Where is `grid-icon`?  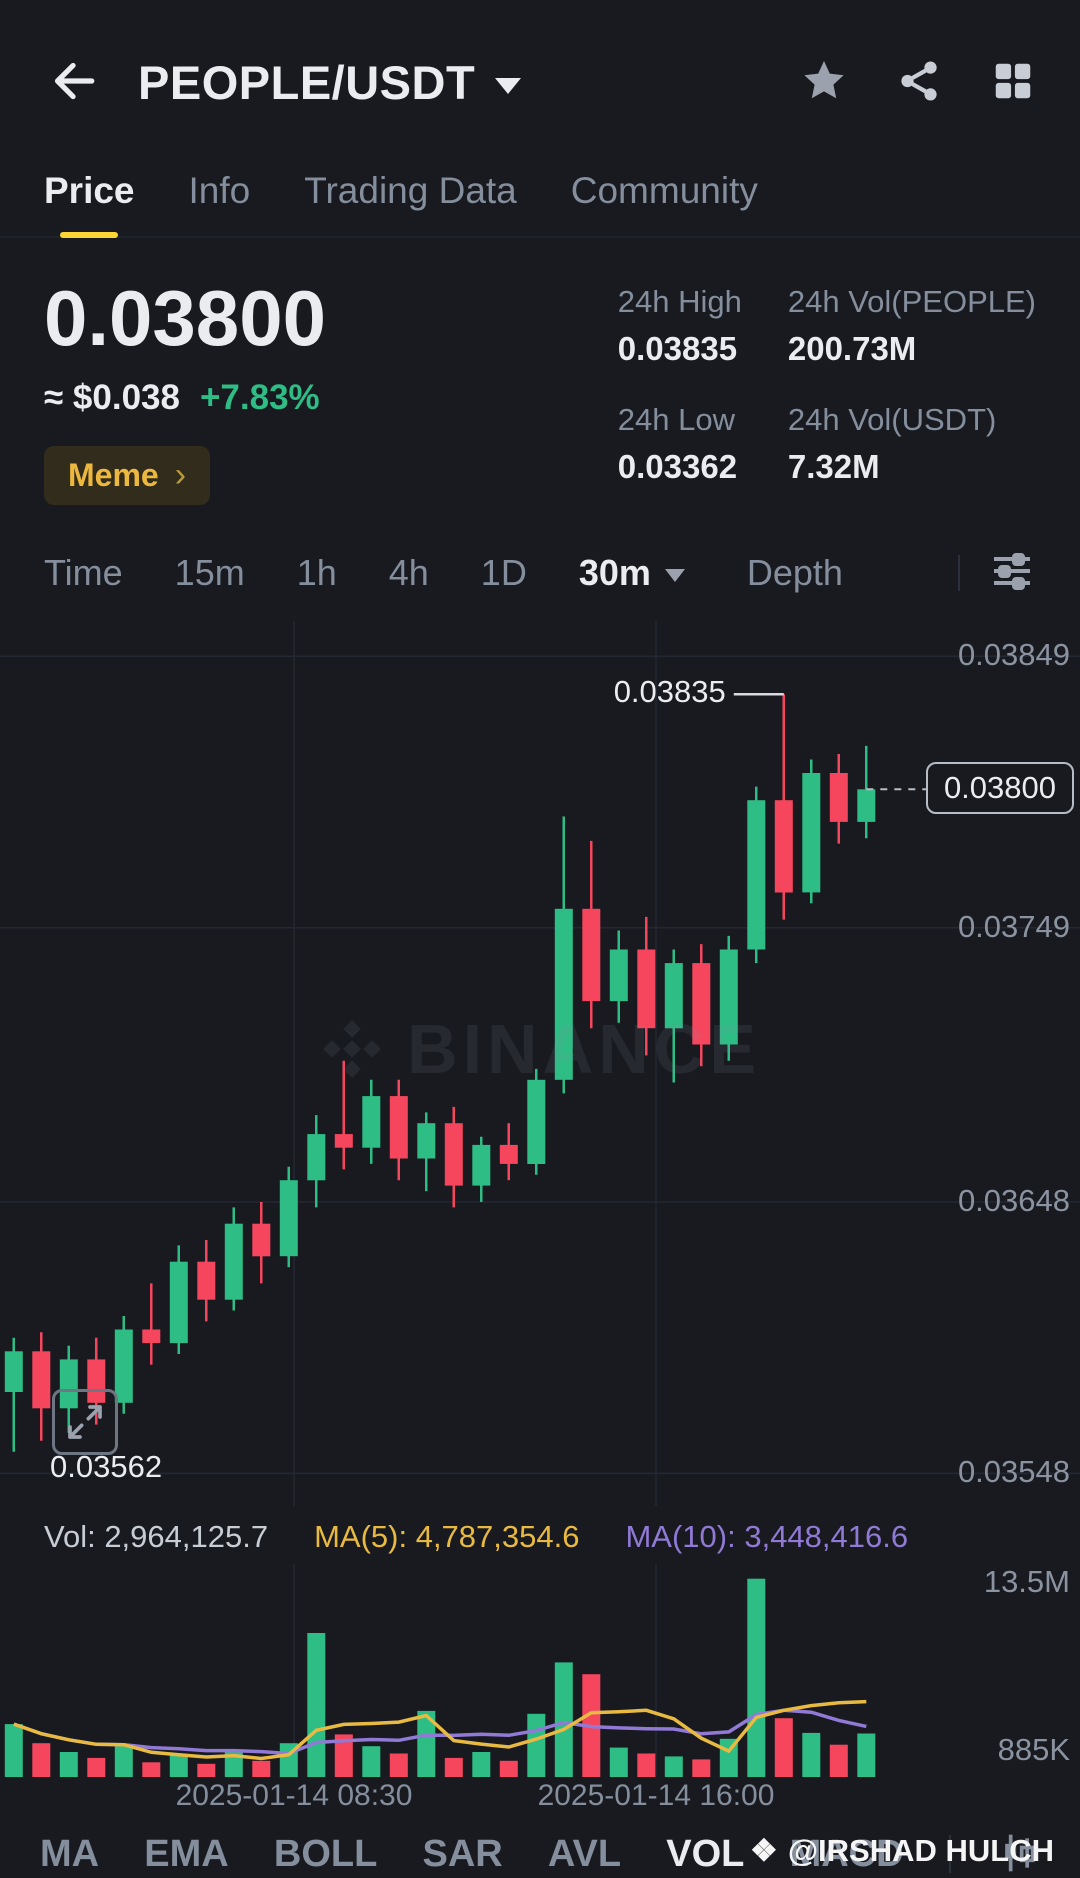
grid-icon is located at coordinates (1013, 80).